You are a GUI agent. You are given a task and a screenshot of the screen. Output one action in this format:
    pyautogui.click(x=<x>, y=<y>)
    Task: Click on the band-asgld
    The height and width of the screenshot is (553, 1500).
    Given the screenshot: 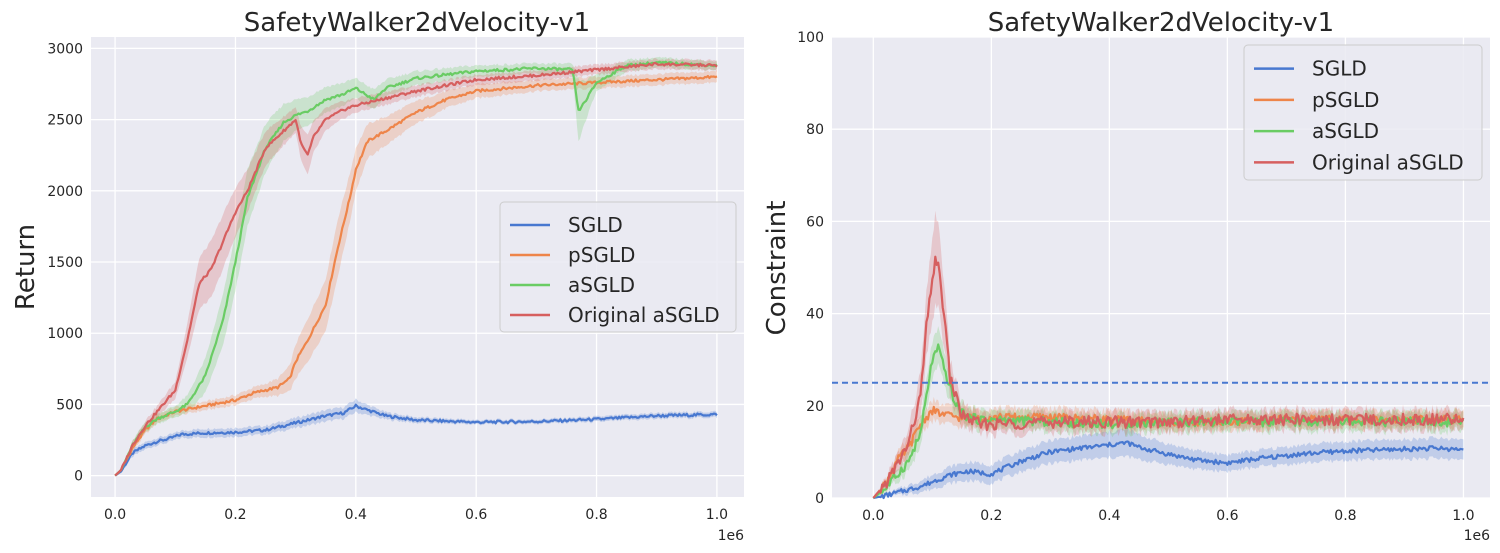 What is the action you would take?
    pyautogui.click(x=1168, y=412)
    